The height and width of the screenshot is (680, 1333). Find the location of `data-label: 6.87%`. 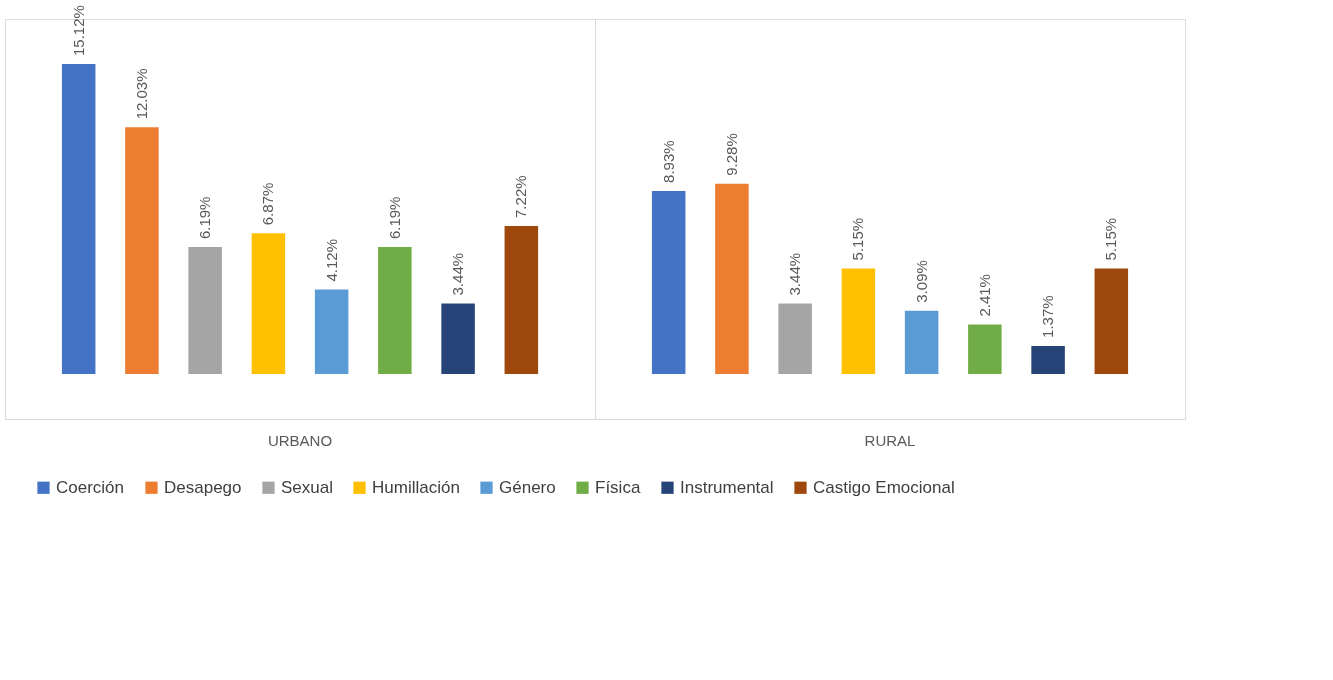

data-label: 6.87% is located at coordinates (268, 204).